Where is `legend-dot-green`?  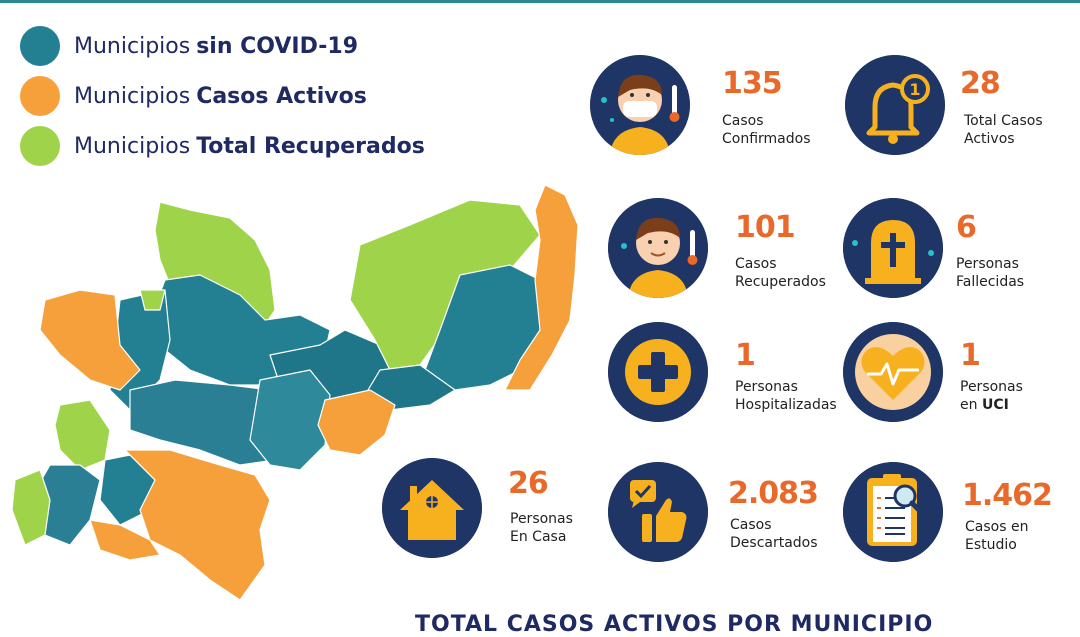
legend-dot-green is located at coordinates (40, 146).